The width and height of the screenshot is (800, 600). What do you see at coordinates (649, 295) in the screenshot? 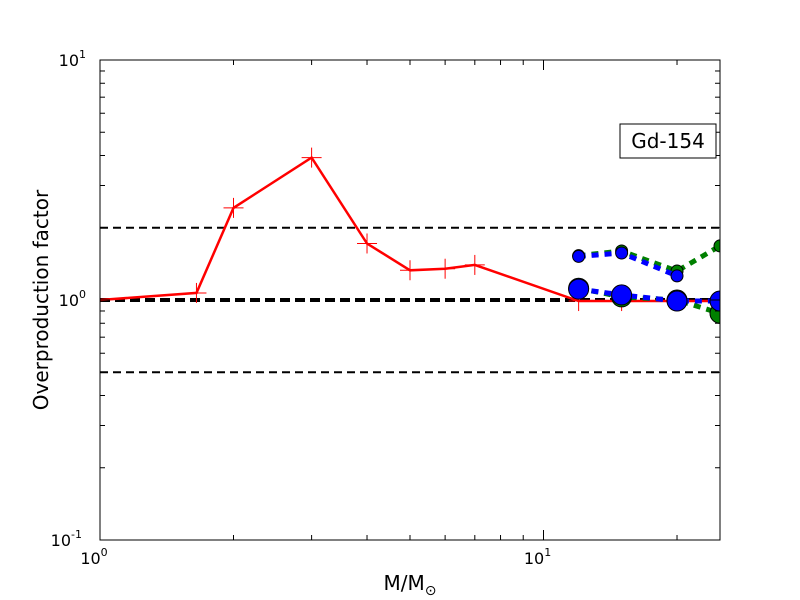
I see `series-4-line` at bounding box center [649, 295].